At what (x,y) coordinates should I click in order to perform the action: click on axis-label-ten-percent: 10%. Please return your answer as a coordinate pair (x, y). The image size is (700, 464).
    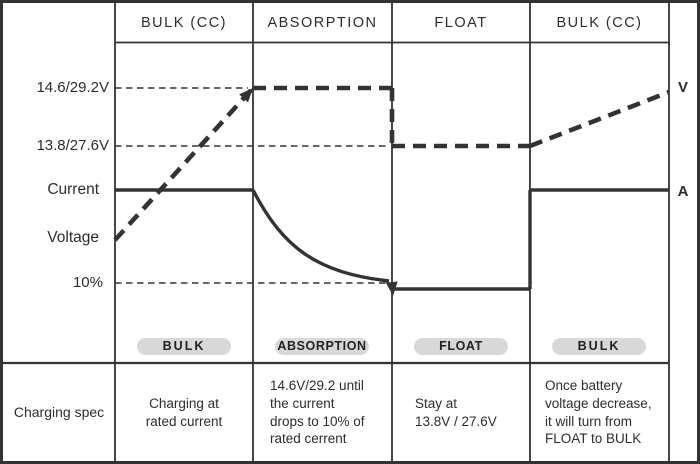
    Looking at the image, I should click on (87, 282).